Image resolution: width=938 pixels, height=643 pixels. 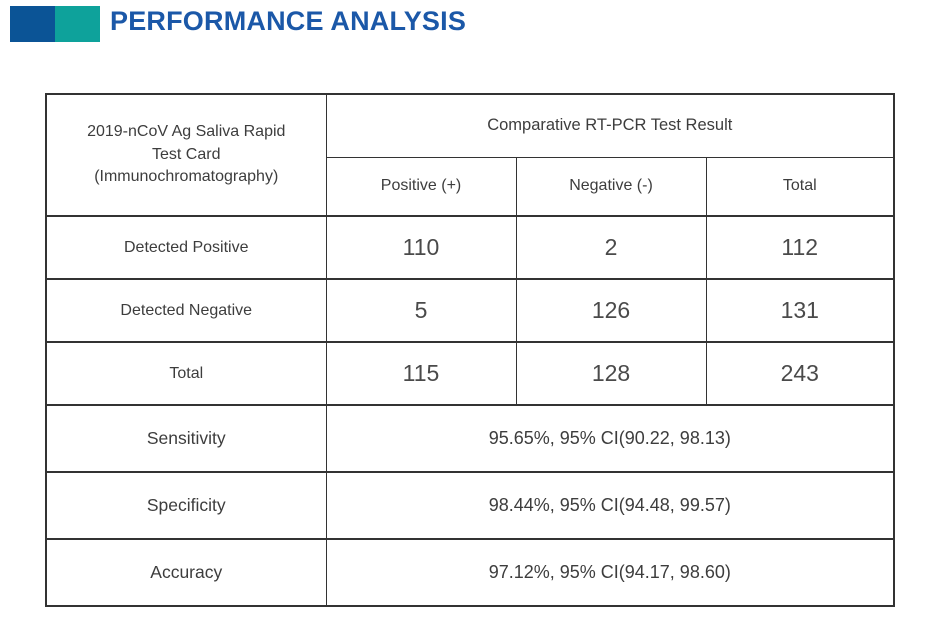 I want to click on table-row-detected-positive: Detected Positive 110 2 112, so click(x=470, y=247).